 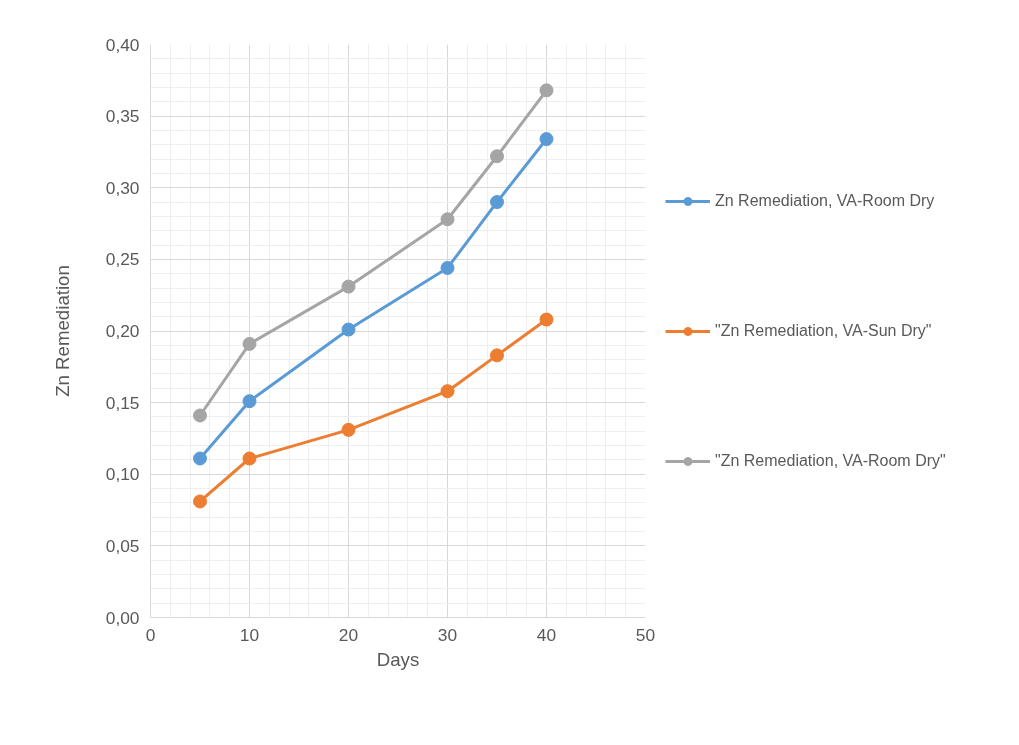 I want to click on y-tick-label: 0,30, so click(x=122, y=187).